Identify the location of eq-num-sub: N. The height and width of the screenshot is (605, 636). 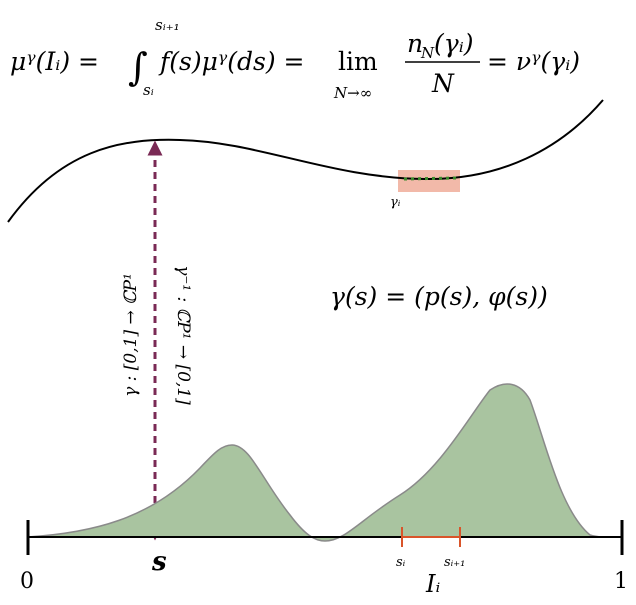
(427, 53).